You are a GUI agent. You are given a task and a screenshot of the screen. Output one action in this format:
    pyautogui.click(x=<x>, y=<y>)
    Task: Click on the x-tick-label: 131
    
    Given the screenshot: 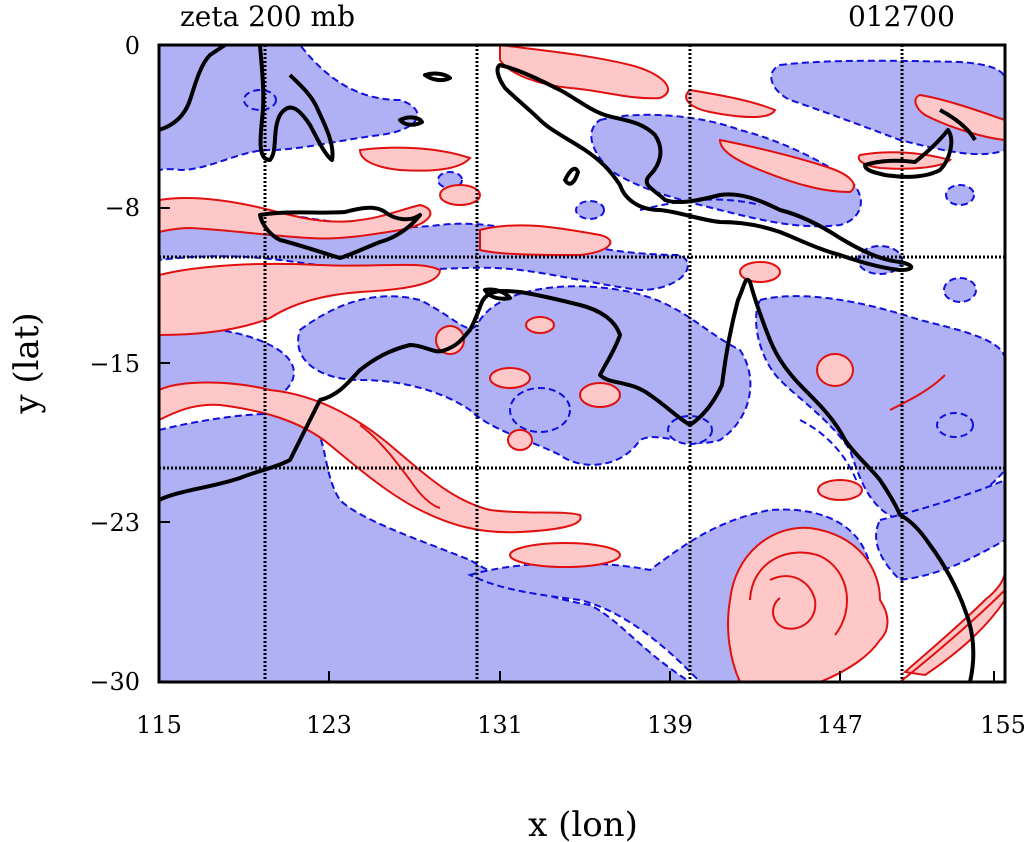 What is the action you would take?
    pyautogui.click(x=500, y=725)
    